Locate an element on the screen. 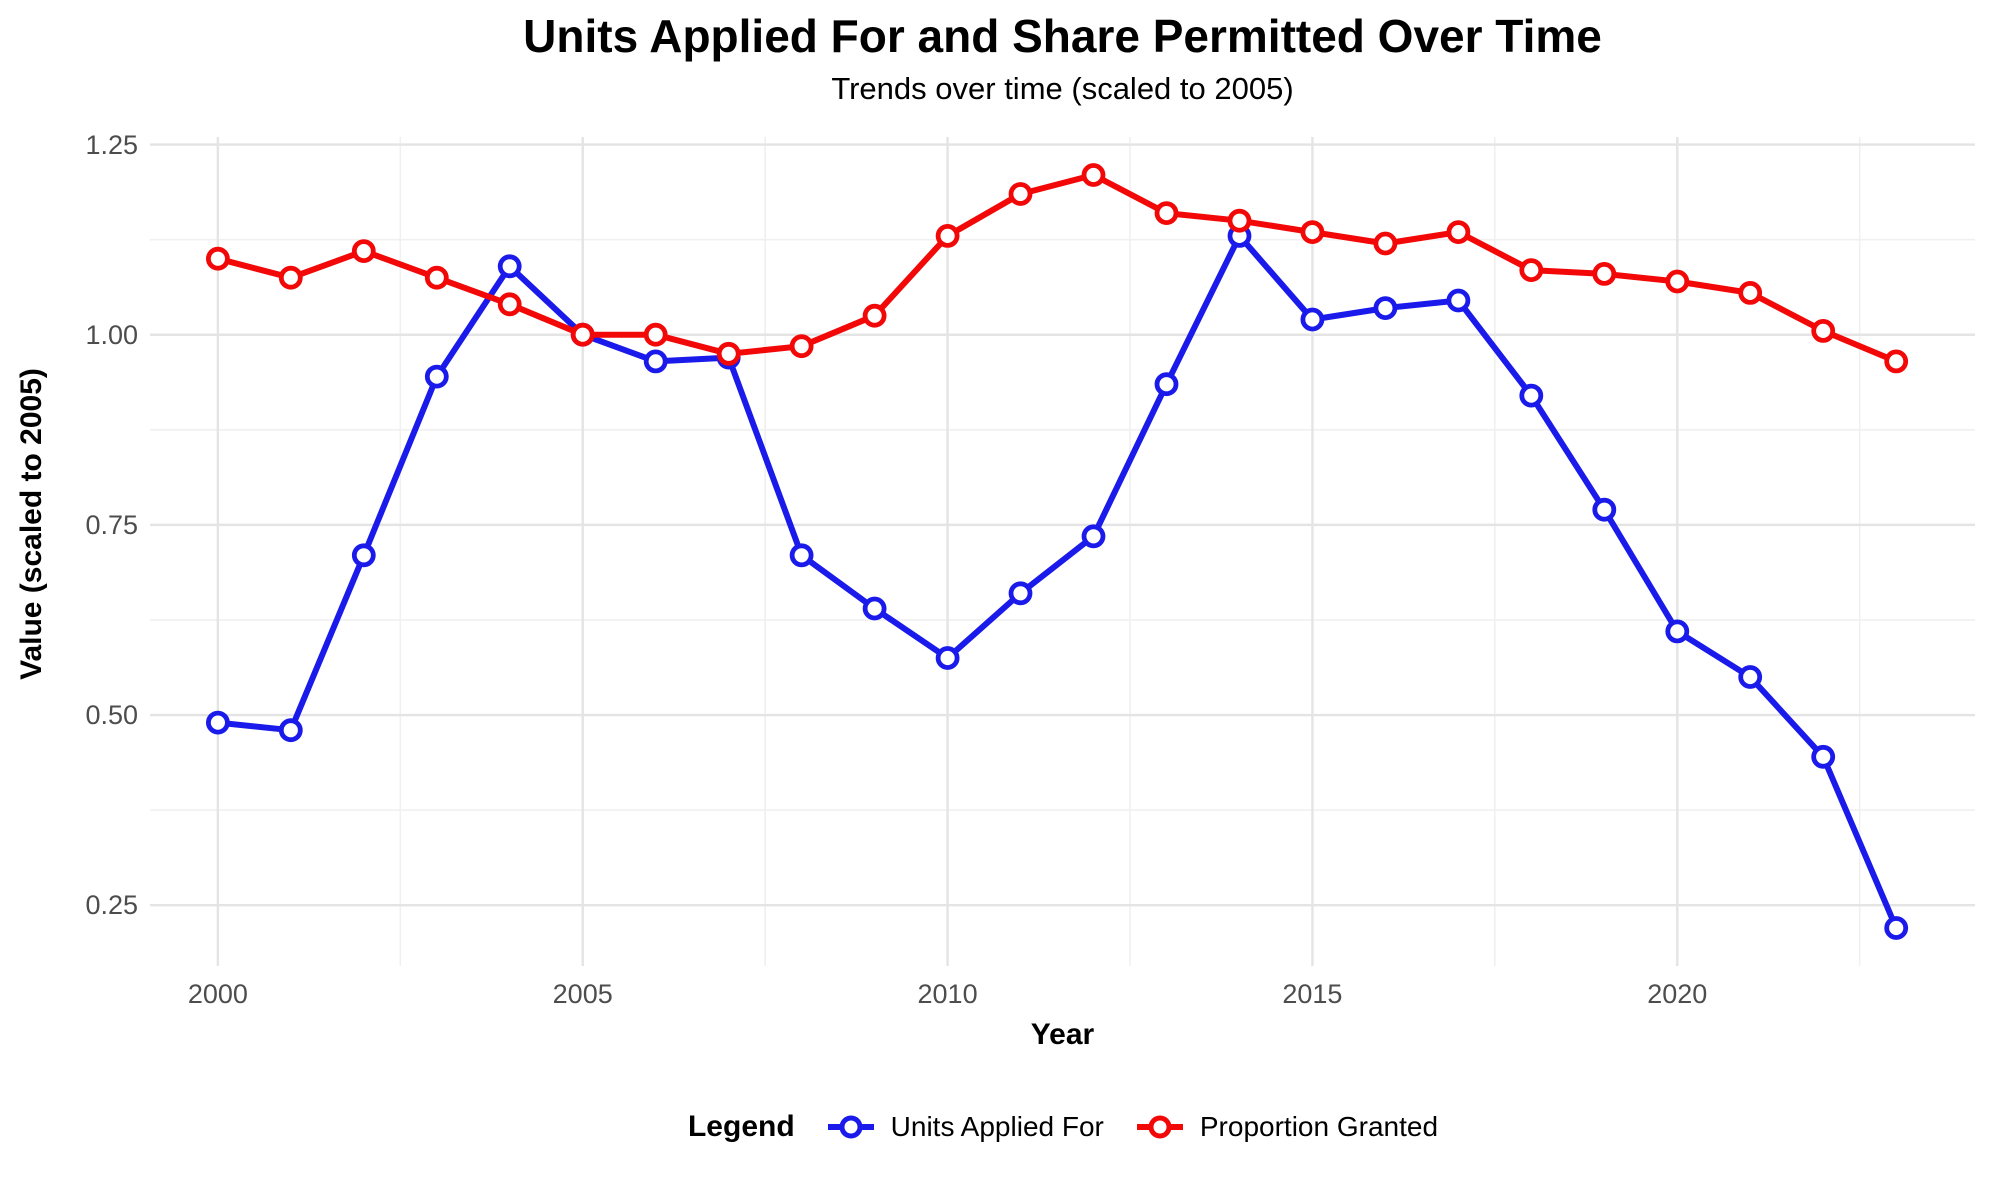  y-tick-label: 0.75 is located at coordinates (111, 524).